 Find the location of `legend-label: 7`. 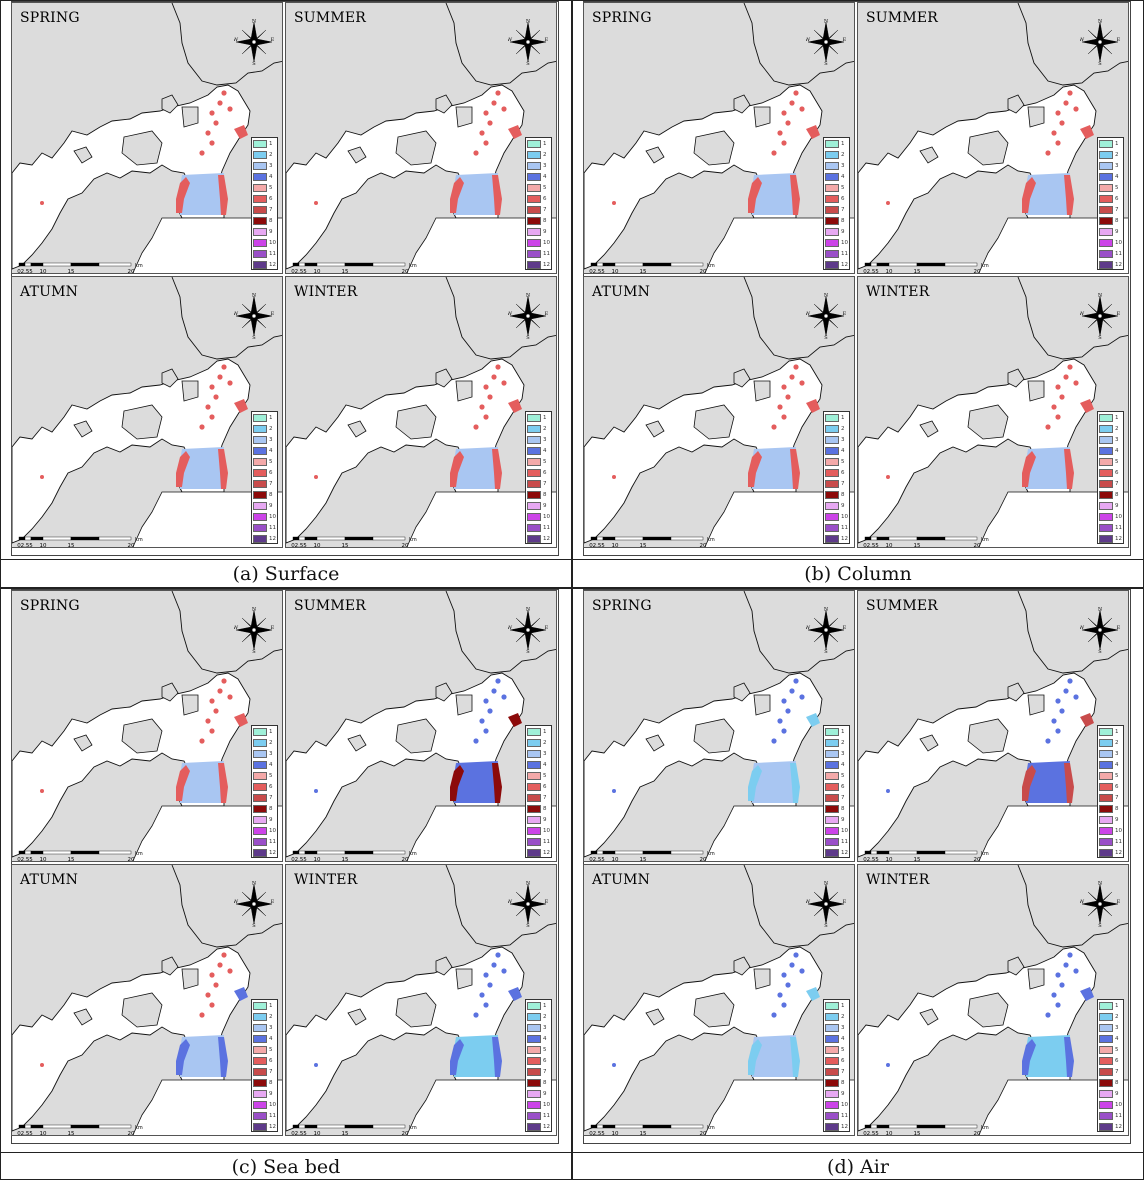

legend-label: 7 is located at coordinates (1117, 797).